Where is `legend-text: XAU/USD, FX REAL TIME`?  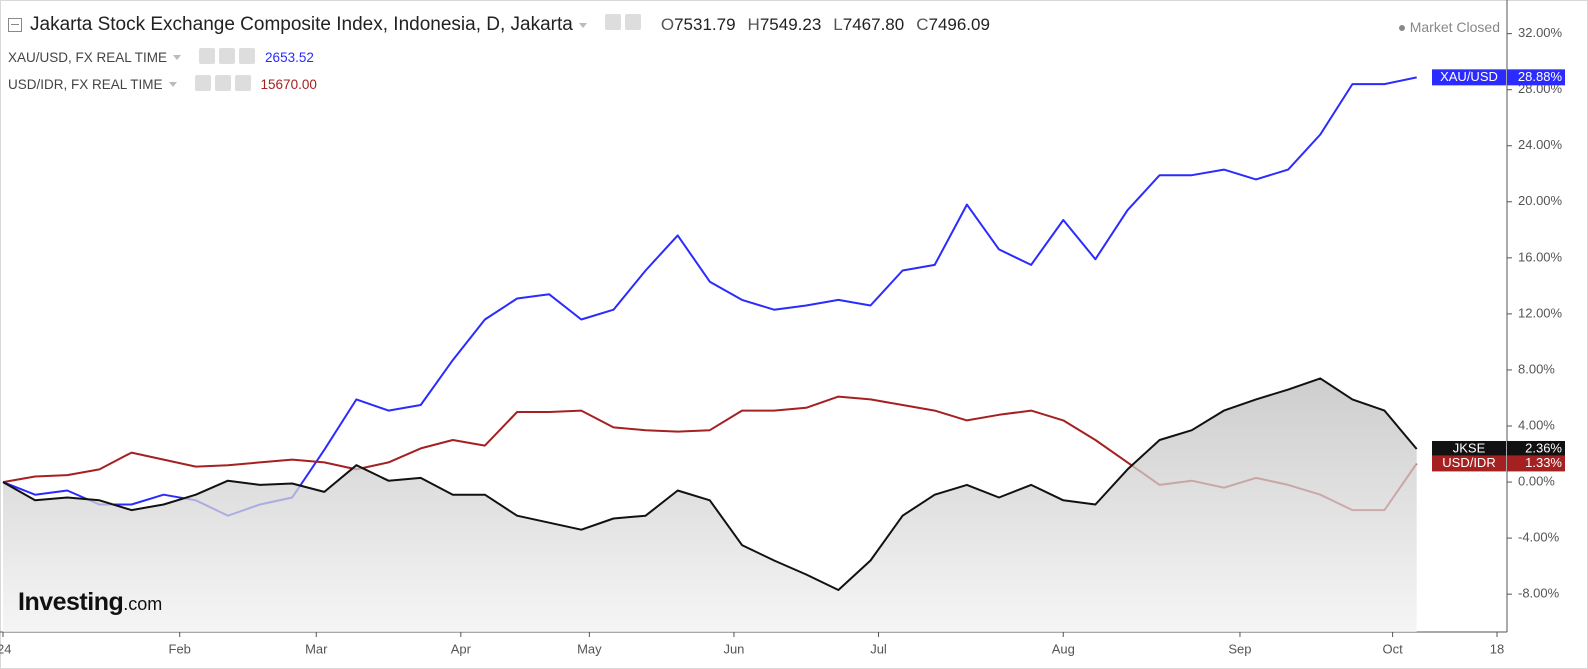
legend-text: XAU/USD, FX REAL TIME is located at coordinates (88, 57).